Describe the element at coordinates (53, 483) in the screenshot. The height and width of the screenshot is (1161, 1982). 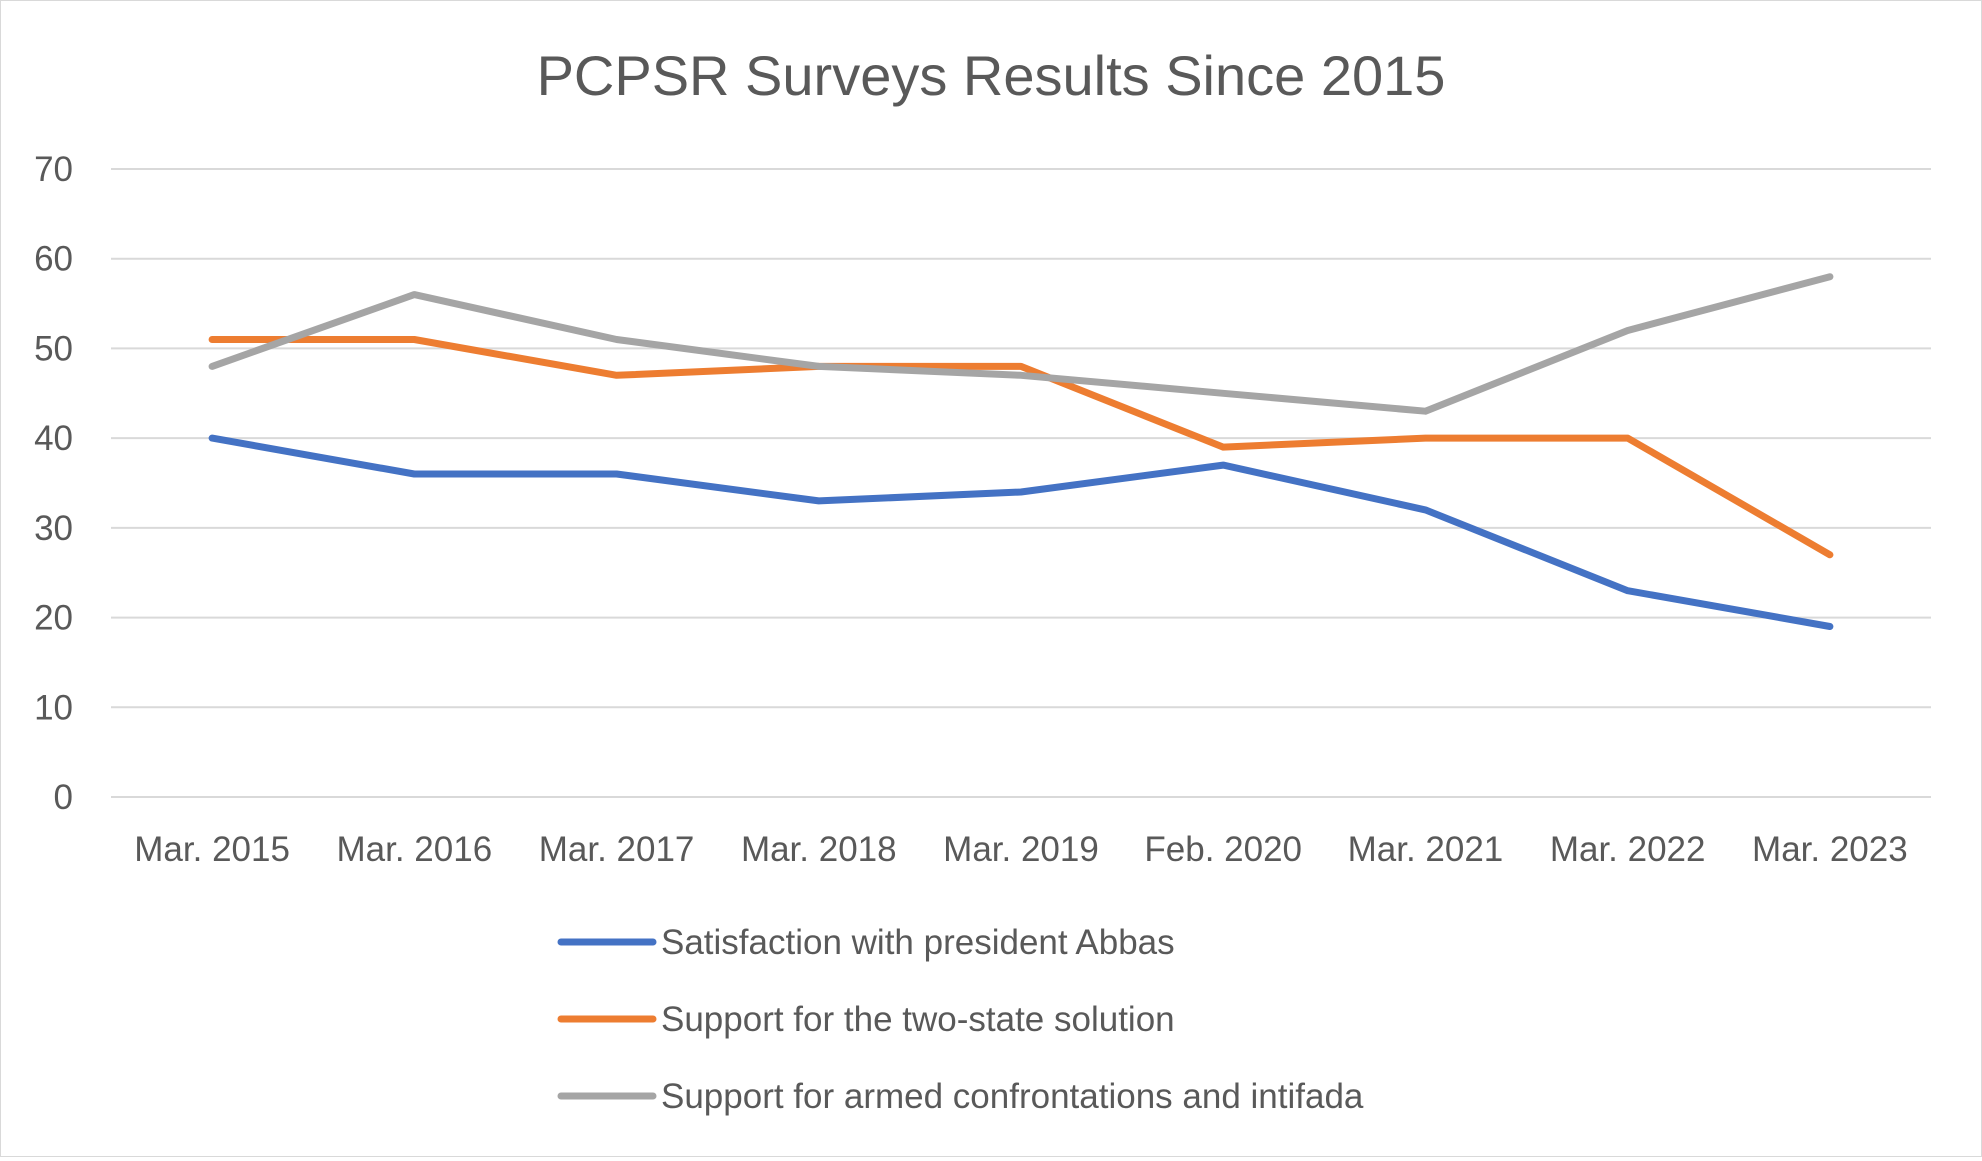
I see `y-axis-tick-labels: 0 10 20 30 40 50 60 70` at that location.